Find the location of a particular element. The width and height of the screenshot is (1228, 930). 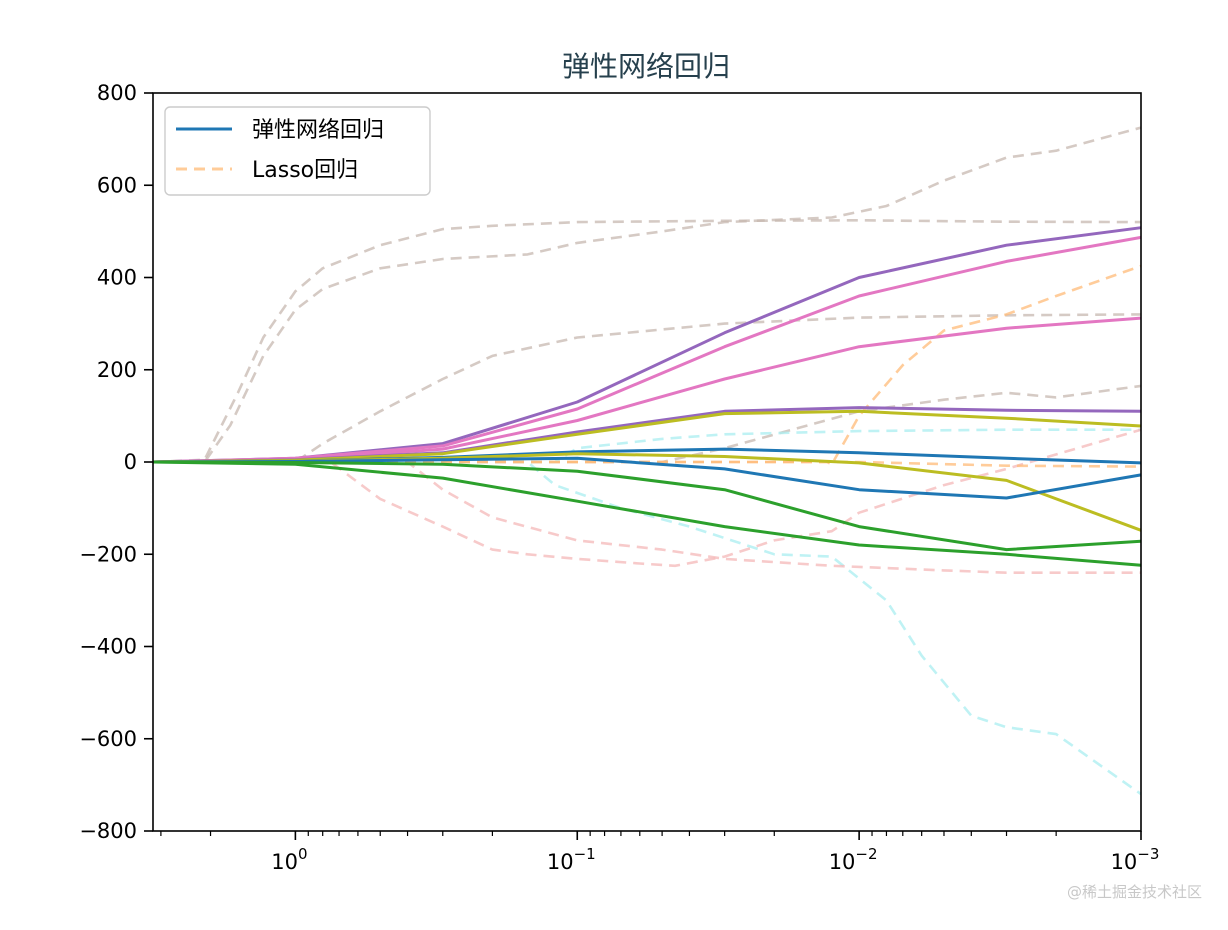

chart-title: 弹性网络回归 is located at coordinates (646, 66).